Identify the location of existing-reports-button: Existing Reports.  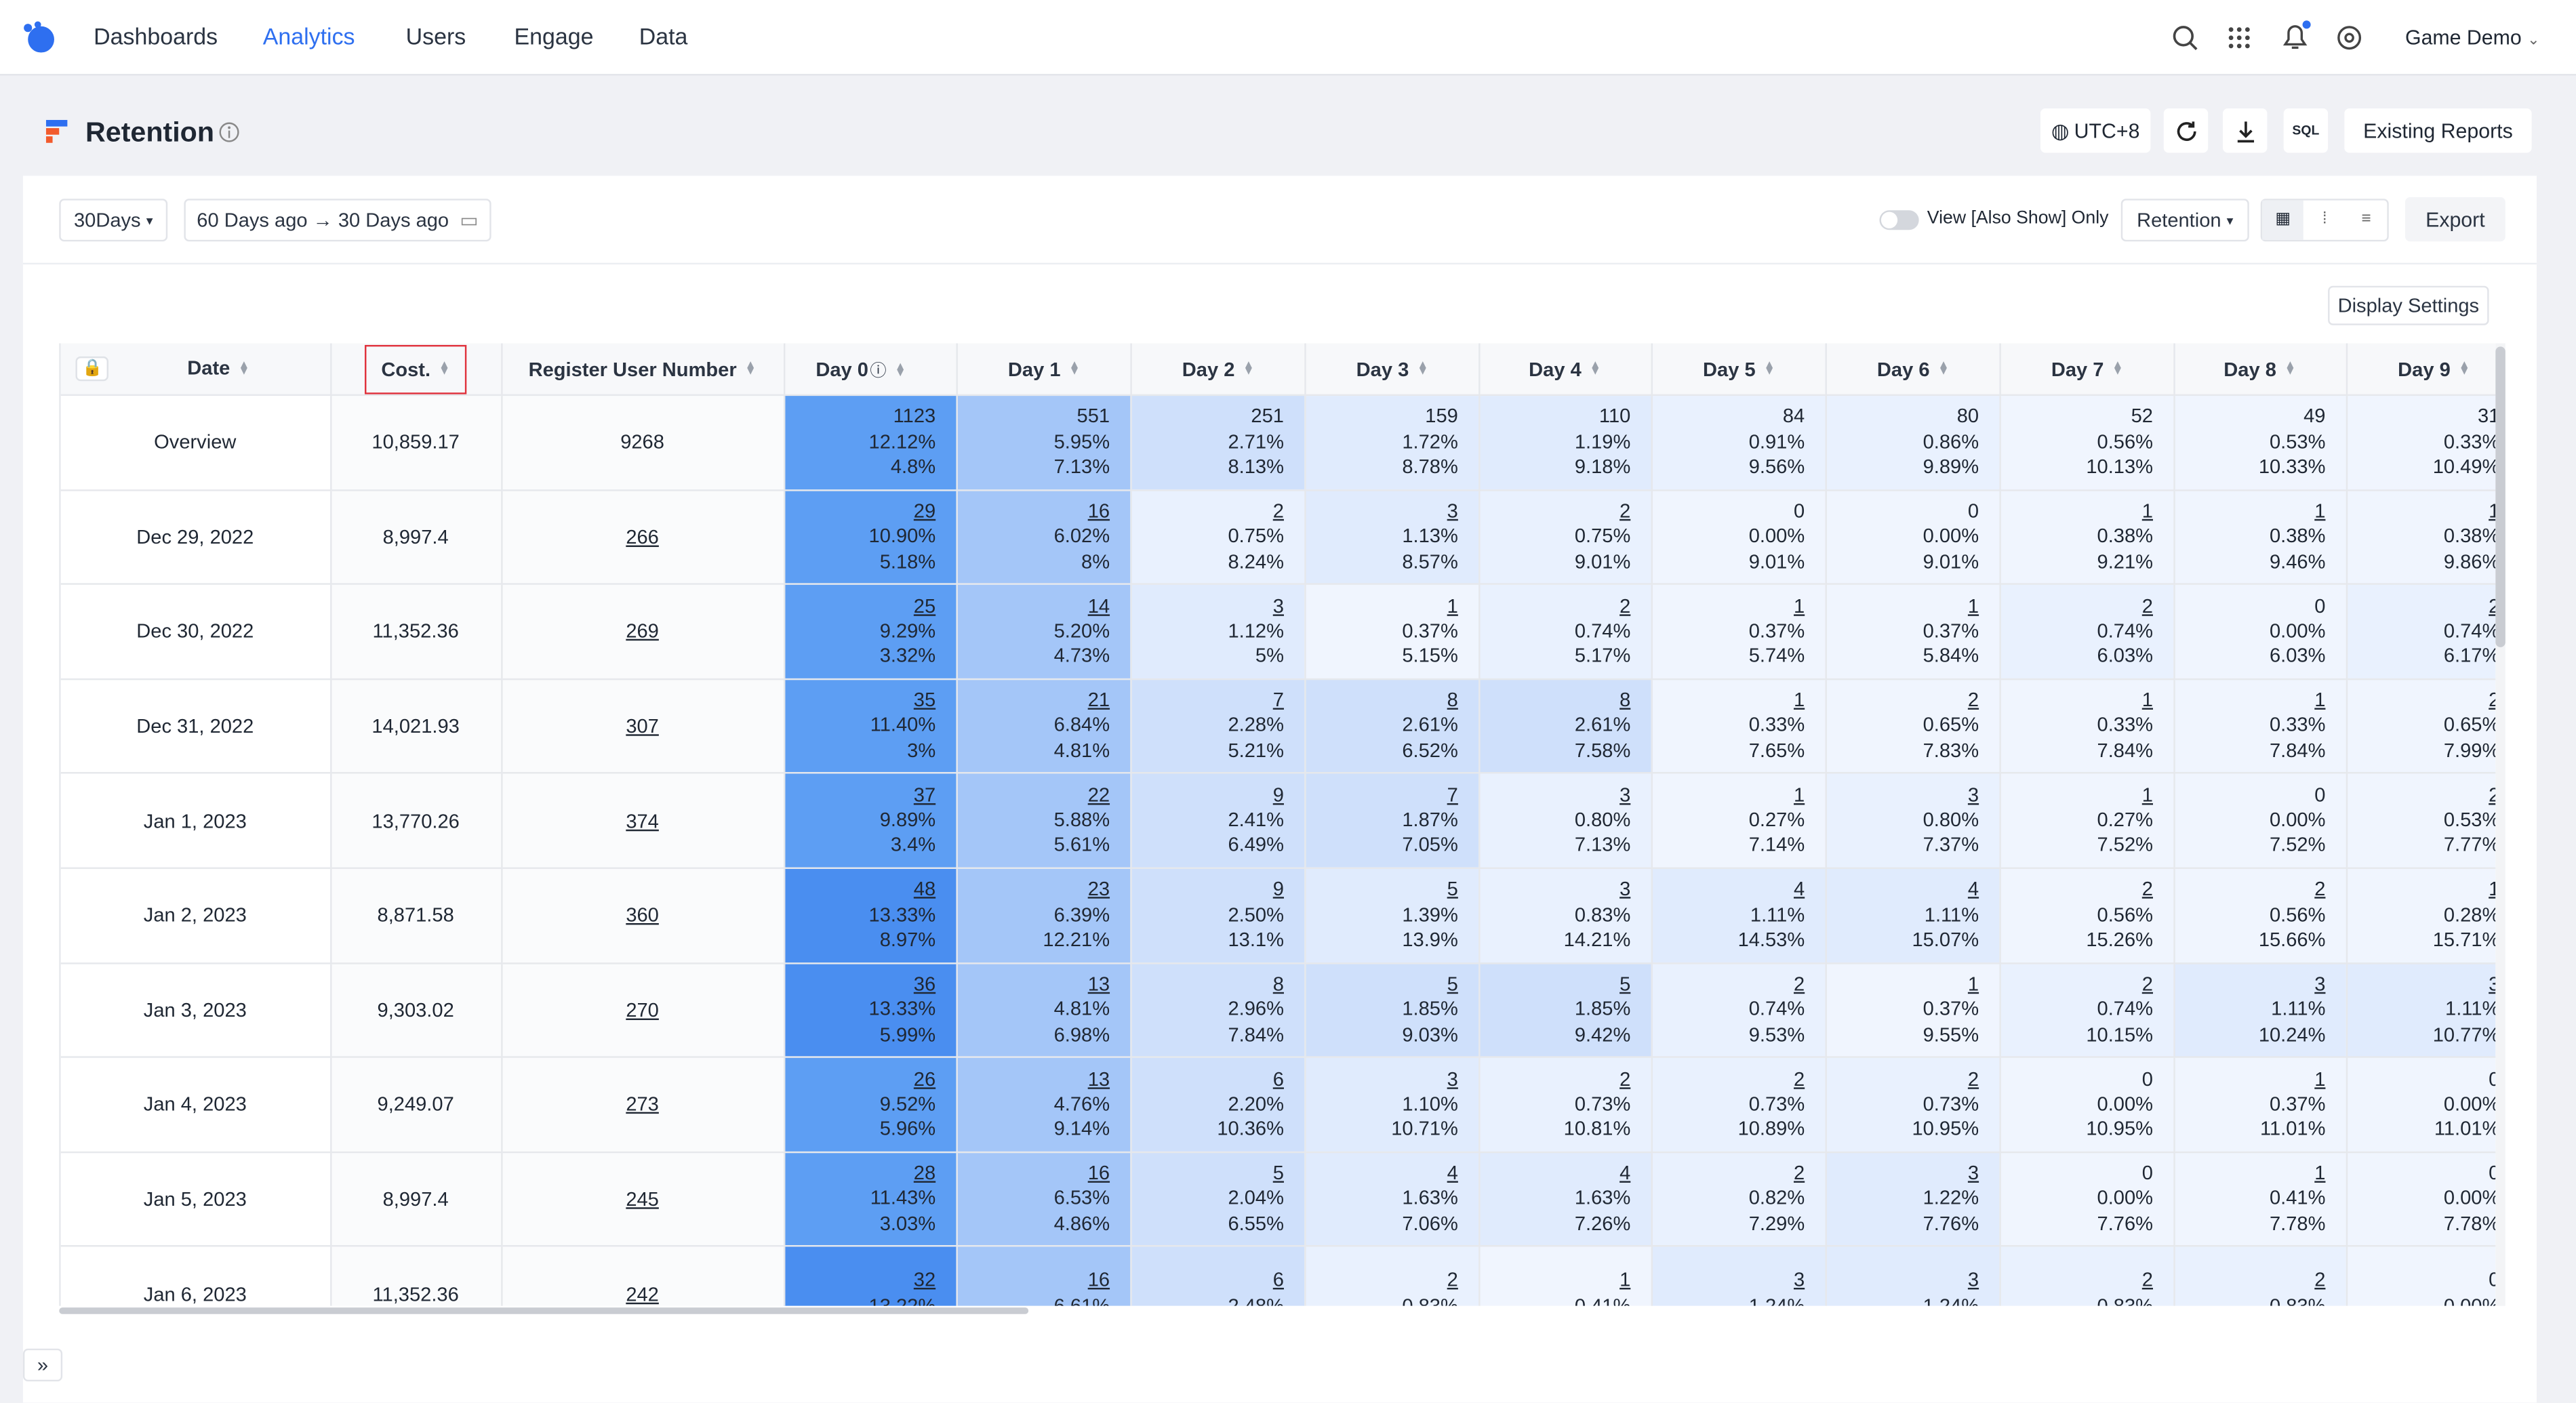
(2438, 130).